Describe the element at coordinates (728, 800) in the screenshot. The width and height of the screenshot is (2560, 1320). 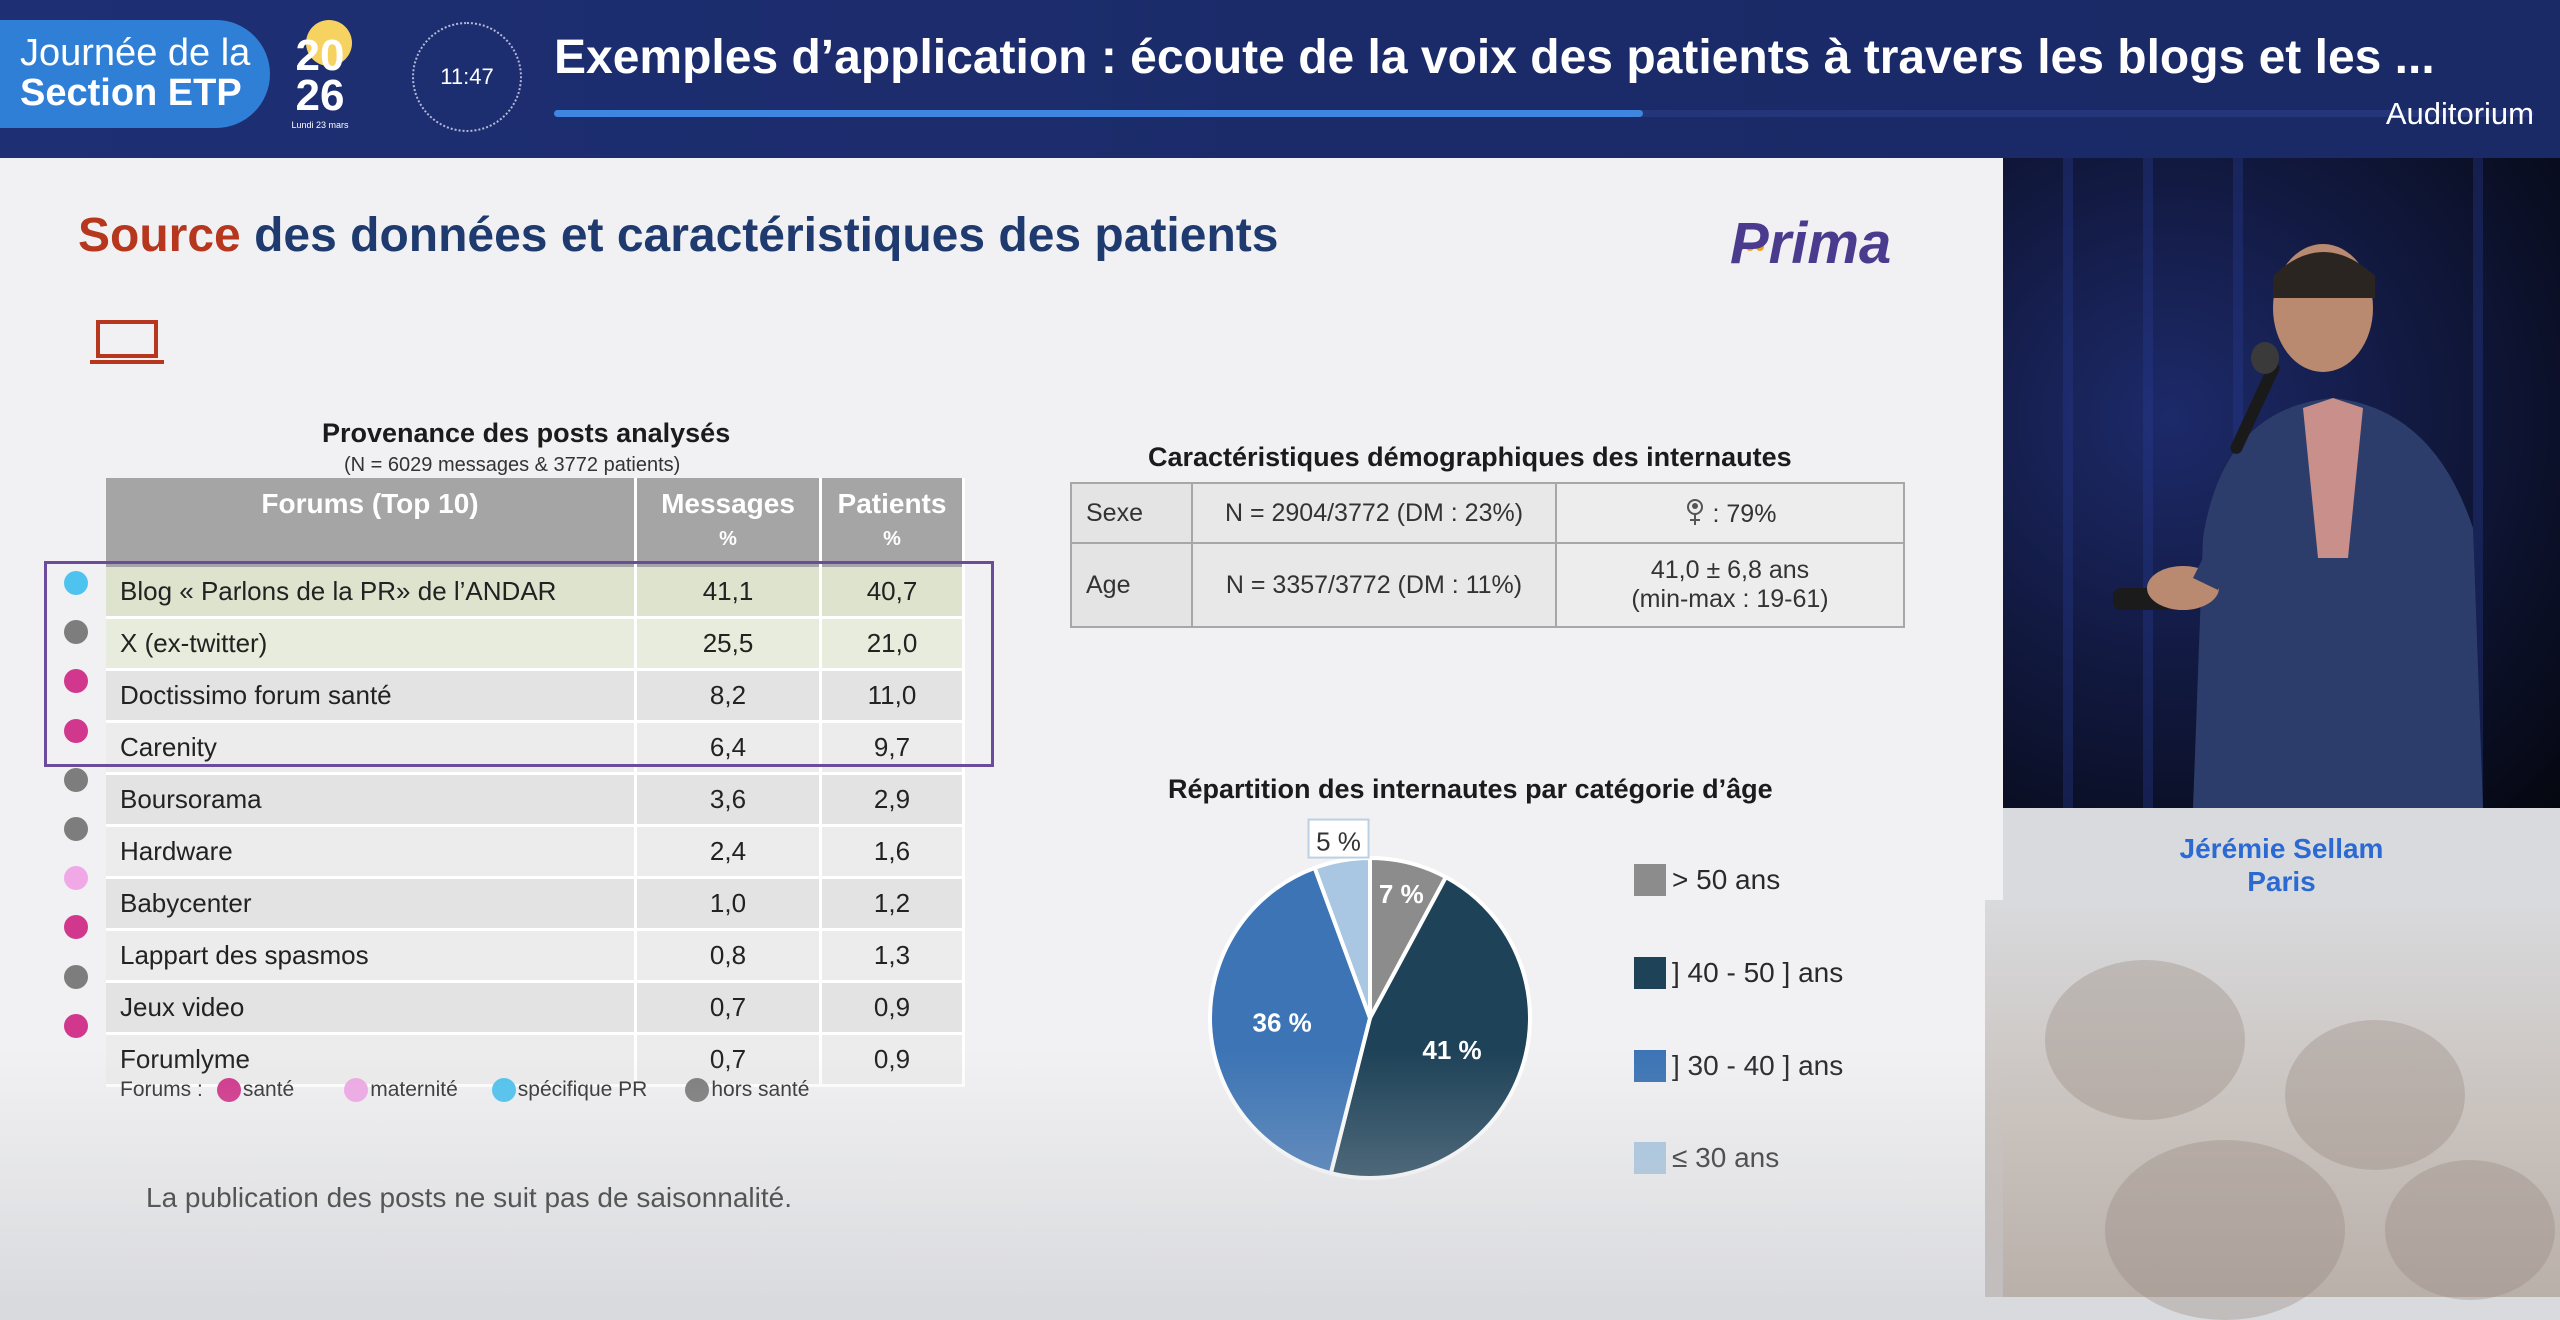
I see `forum-messages: 3,6` at that location.